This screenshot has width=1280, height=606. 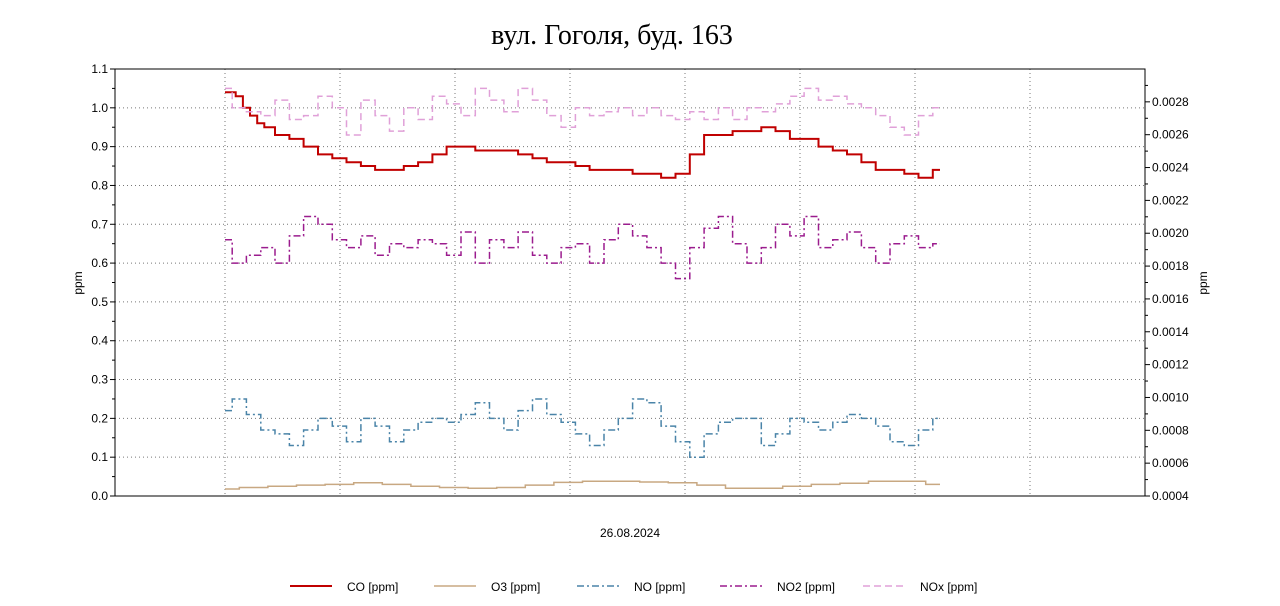 I want to click on legend-label-o3: O3 [ppm], so click(x=515, y=587).